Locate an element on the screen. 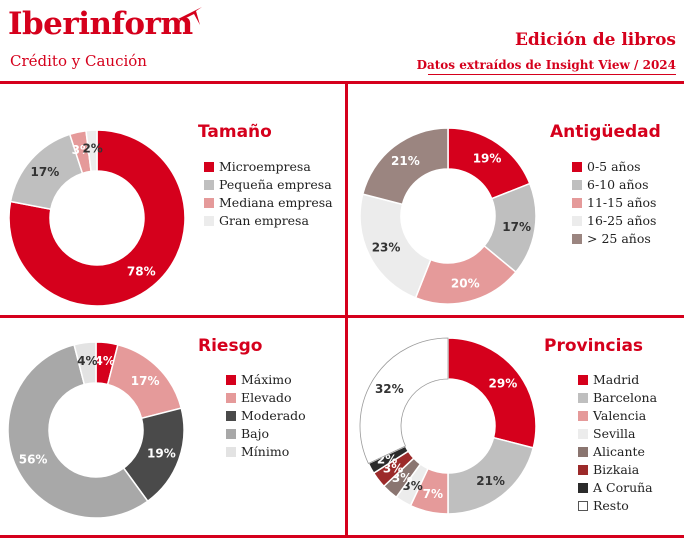 Image resolution: width=684 pixels, height=539 pixels. slice-16-25-anos is located at coordinates (395, 246).